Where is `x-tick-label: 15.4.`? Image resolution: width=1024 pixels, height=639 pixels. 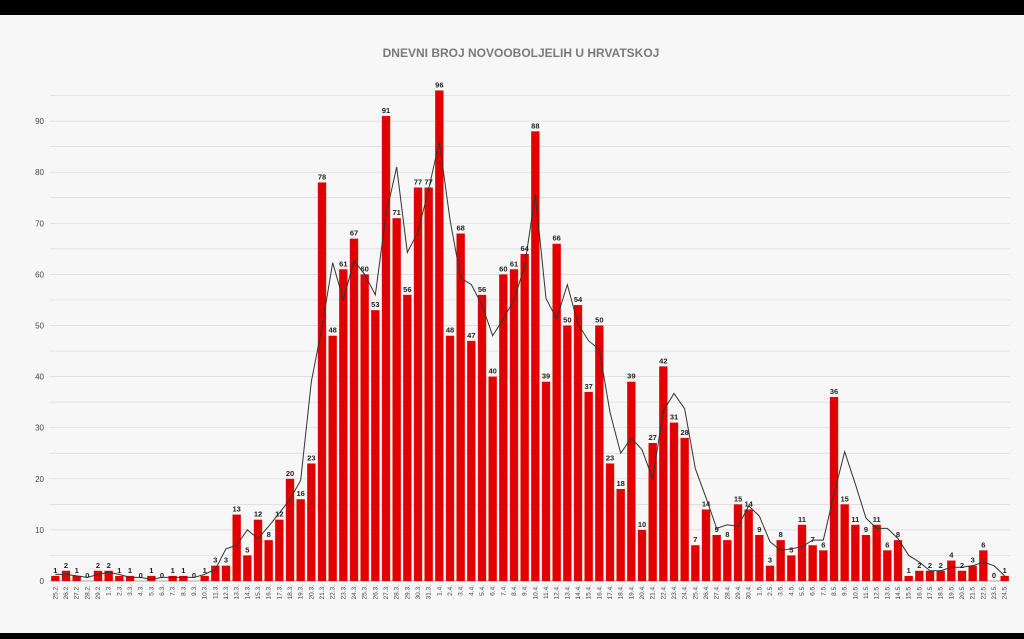
x-tick-label: 15.4. is located at coordinates (589, 592).